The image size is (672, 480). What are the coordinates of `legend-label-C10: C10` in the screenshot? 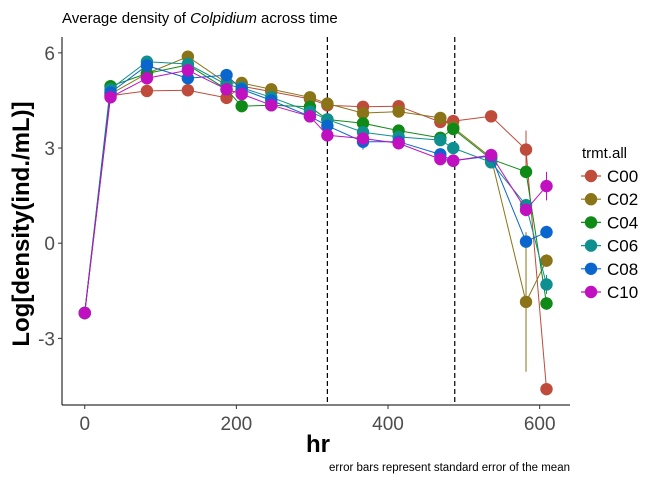 It's located at (622, 292).